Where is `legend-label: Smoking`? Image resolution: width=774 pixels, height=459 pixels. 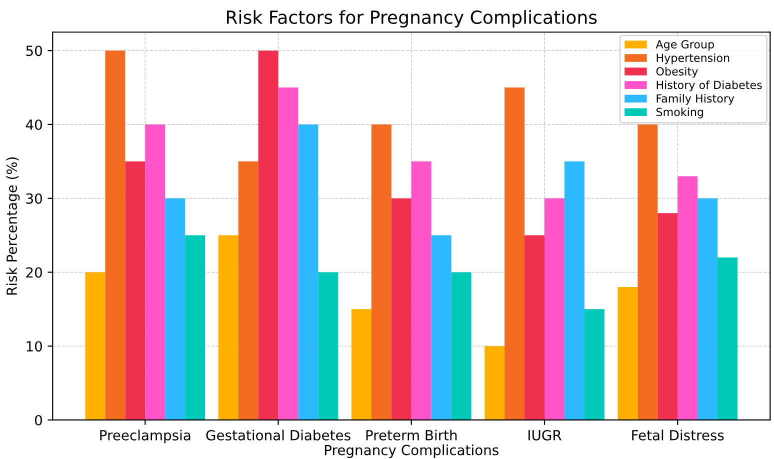
legend-label: Smoking is located at coordinates (680, 113).